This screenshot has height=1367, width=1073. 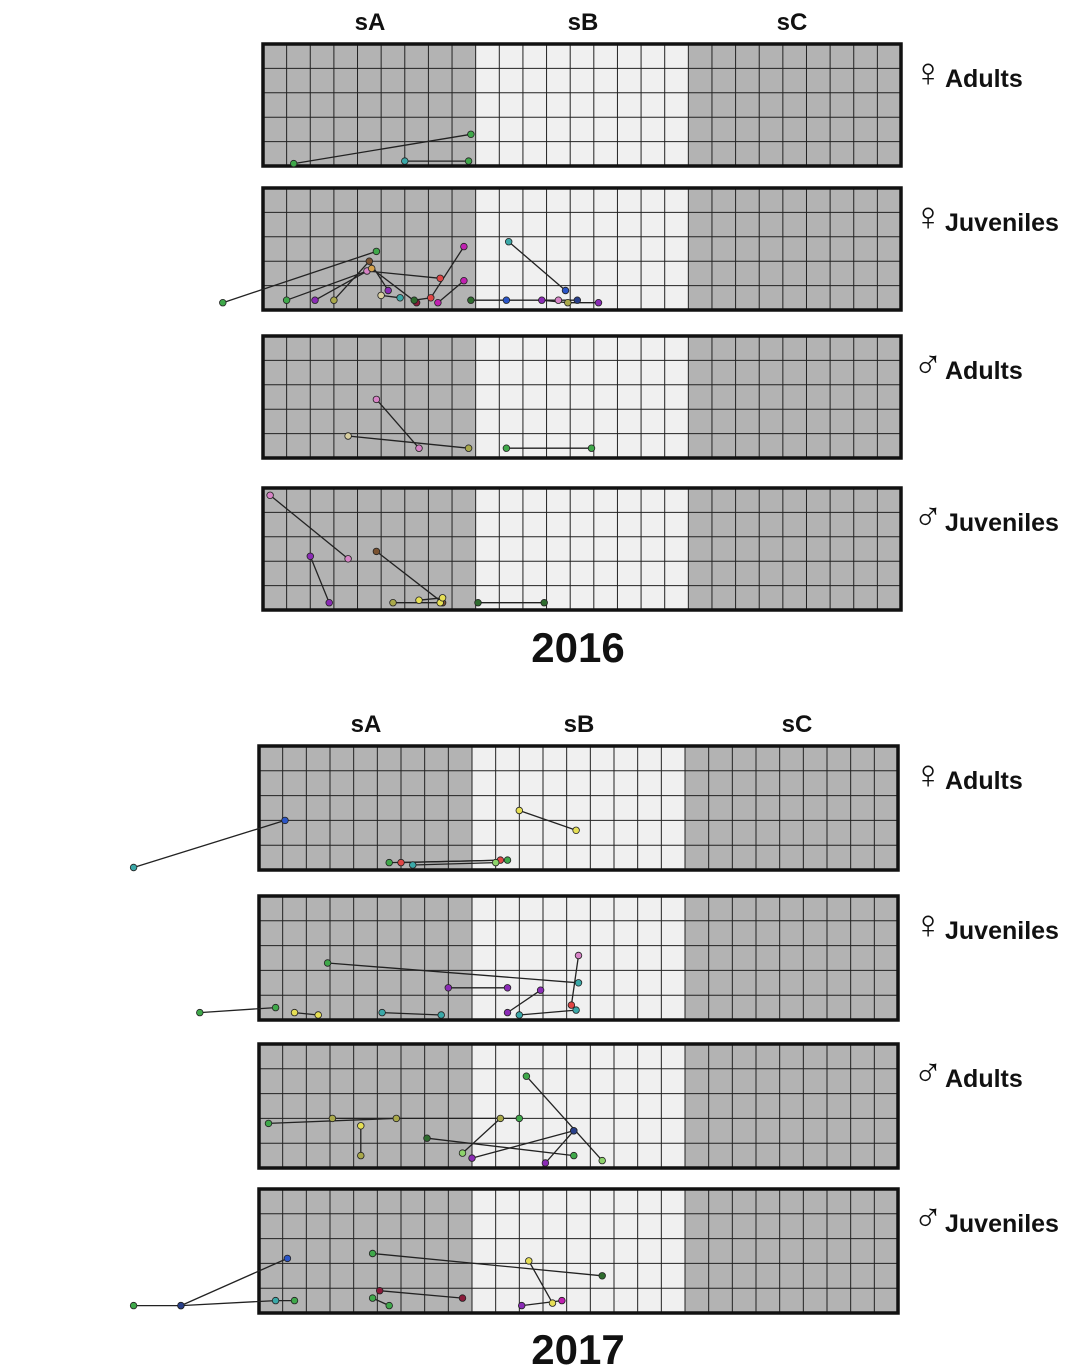 What do you see at coordinates (577, 647) in the screenshot?
I see `year-label: 2016` at bounding box center [577, 647].